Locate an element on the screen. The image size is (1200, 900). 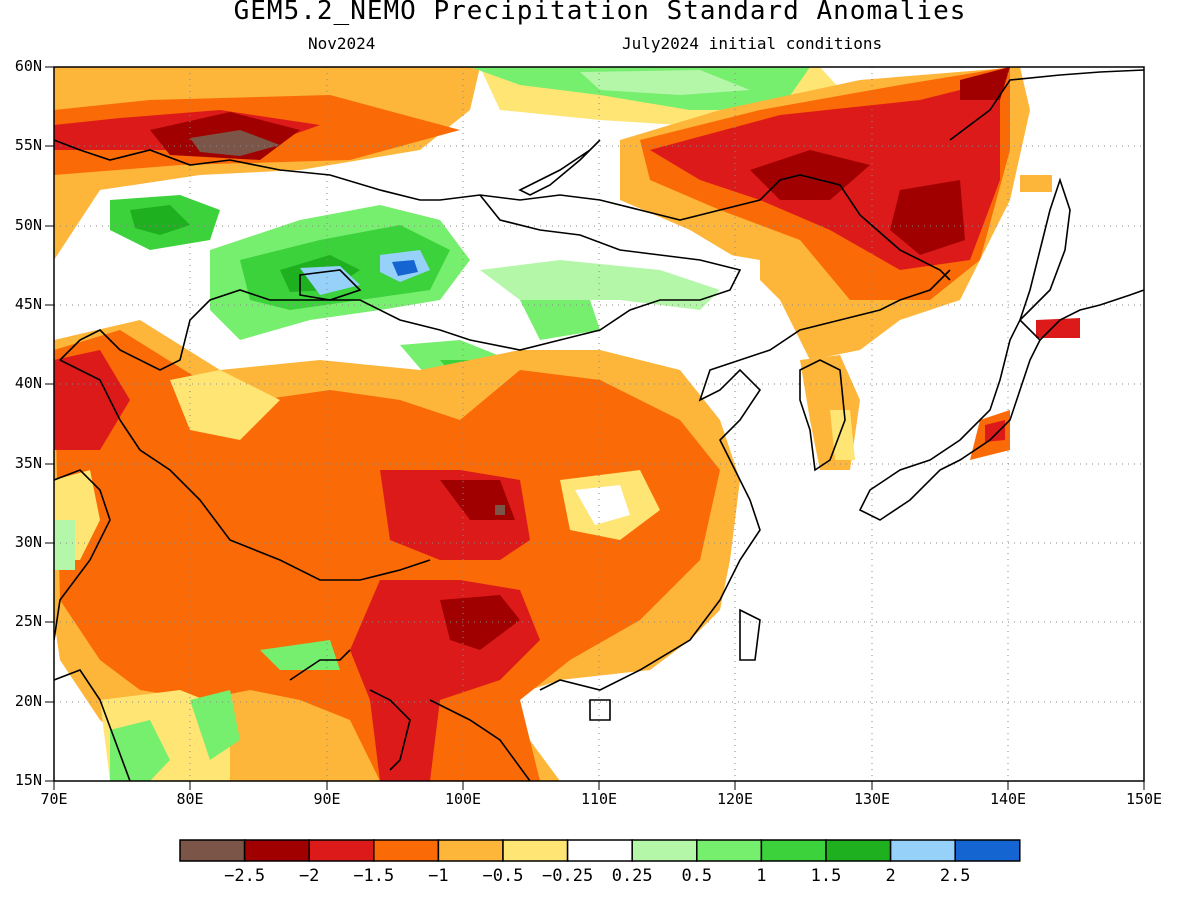
lon-label: 140E is located at coordinates (1008, 799).